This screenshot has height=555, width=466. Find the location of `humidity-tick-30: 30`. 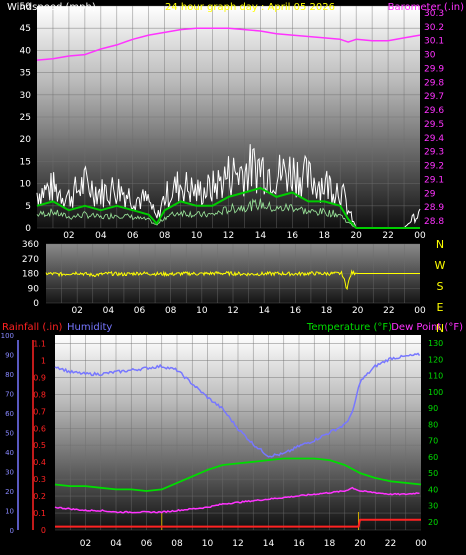

humidity-tick-30: 30 is located at coordinates (9, 473).